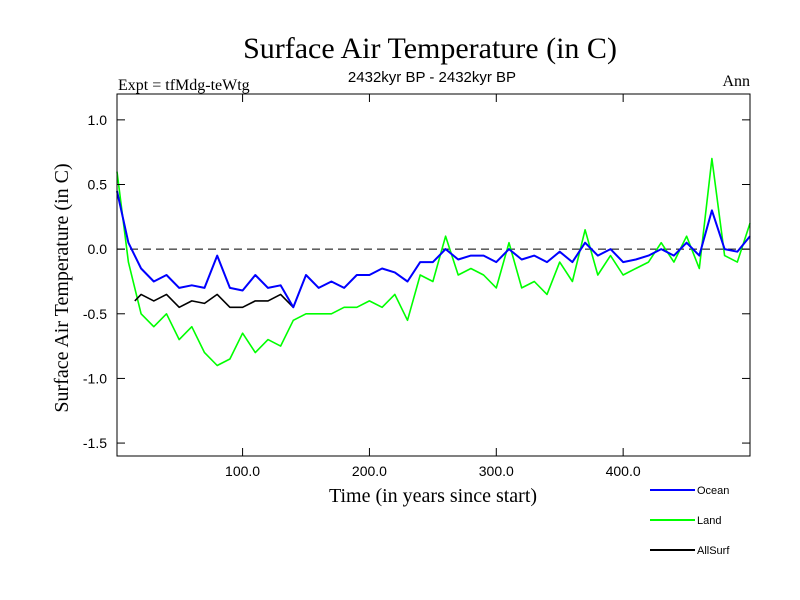 The image size is (800, 600). I want to click on y-tick-label: 1.0, so click(98, 120).